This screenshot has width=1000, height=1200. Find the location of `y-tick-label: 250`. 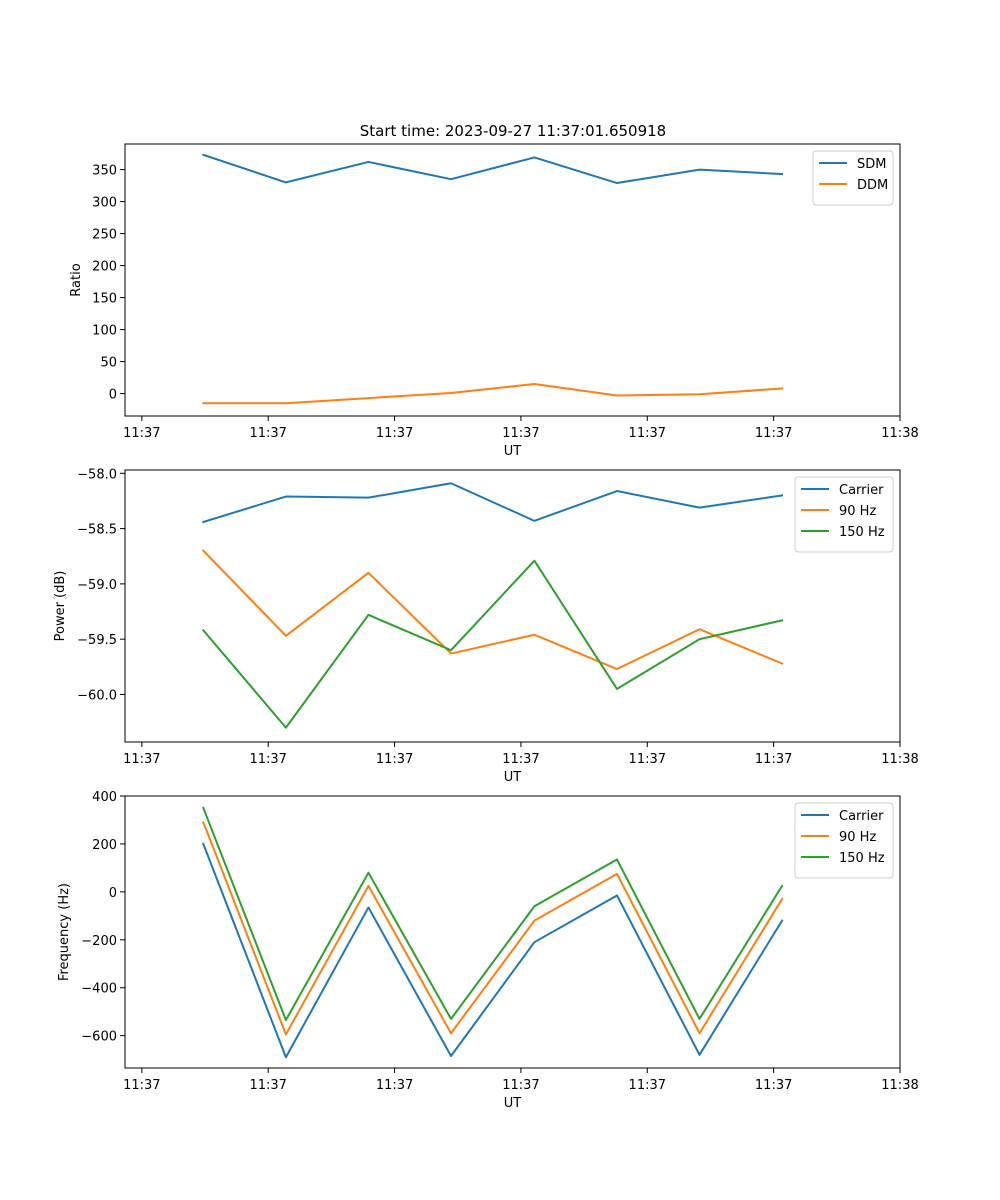

y-tick-label: 250 is located at coordinates (104, 235).